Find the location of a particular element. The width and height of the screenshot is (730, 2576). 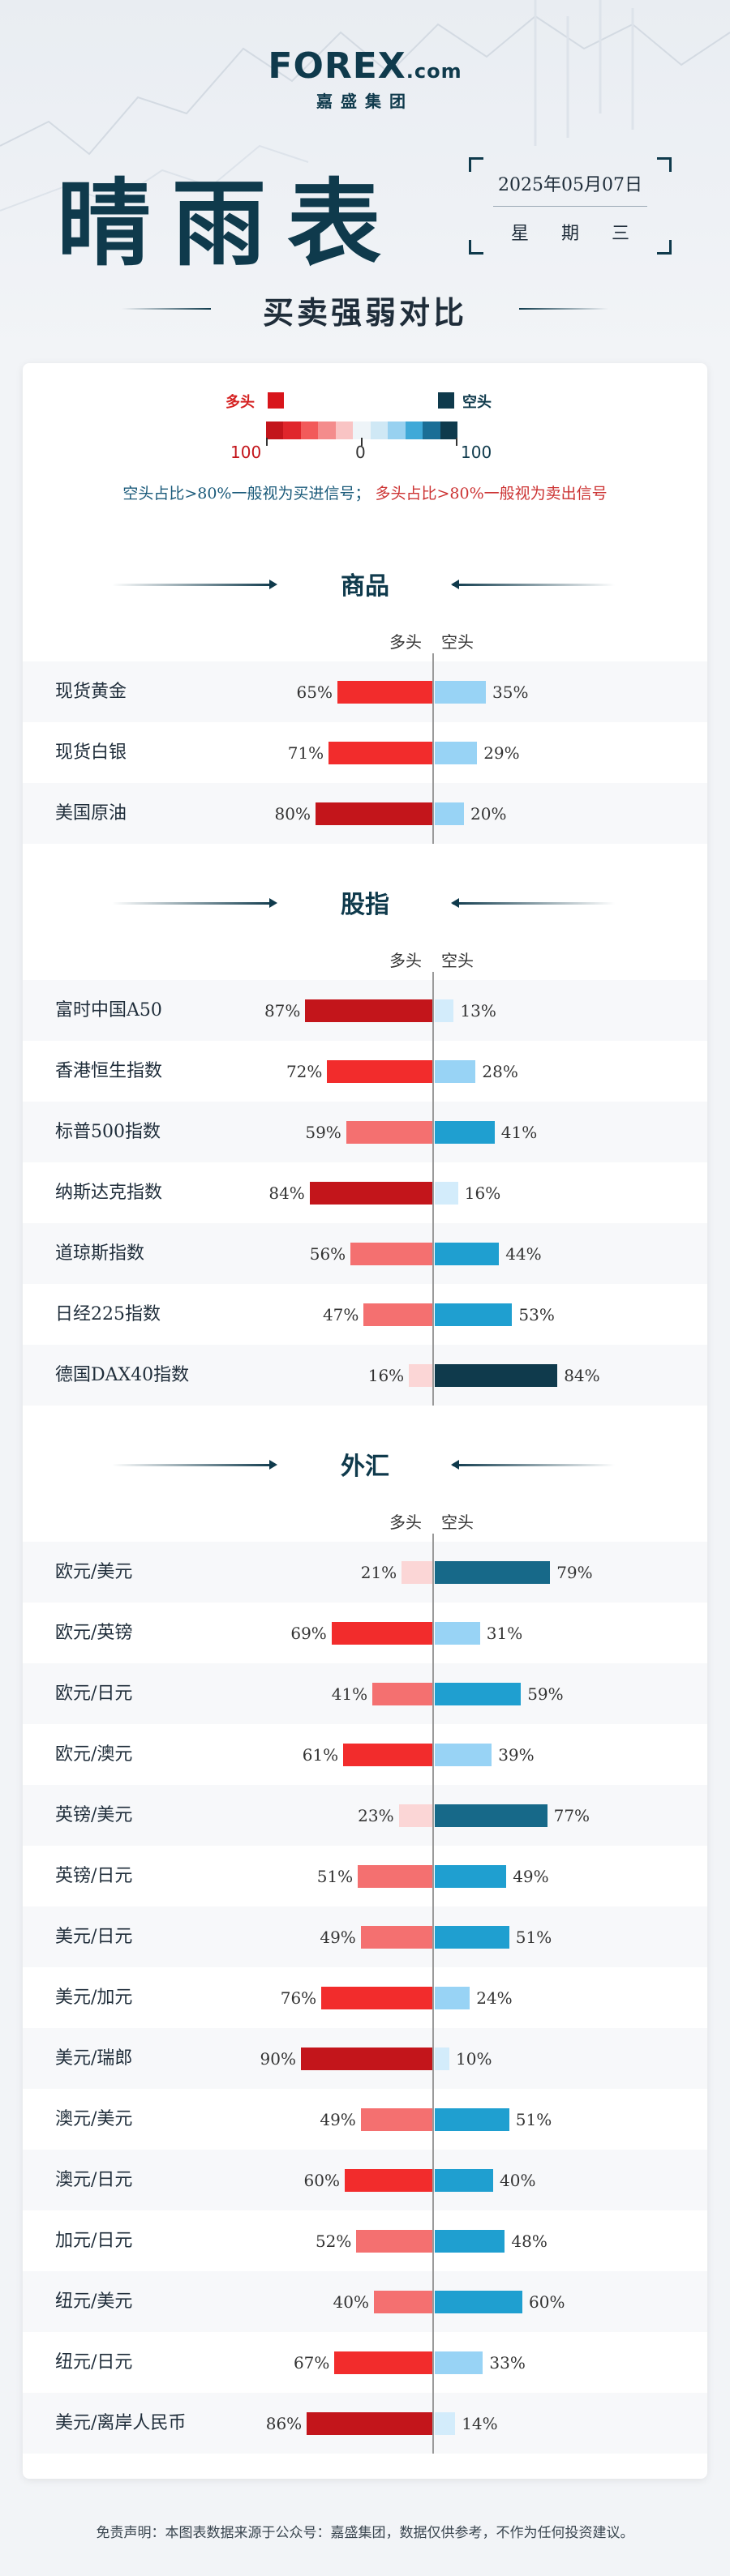

table-row: 美元/加元 76% 24% is located at coordinates (365, 1997).